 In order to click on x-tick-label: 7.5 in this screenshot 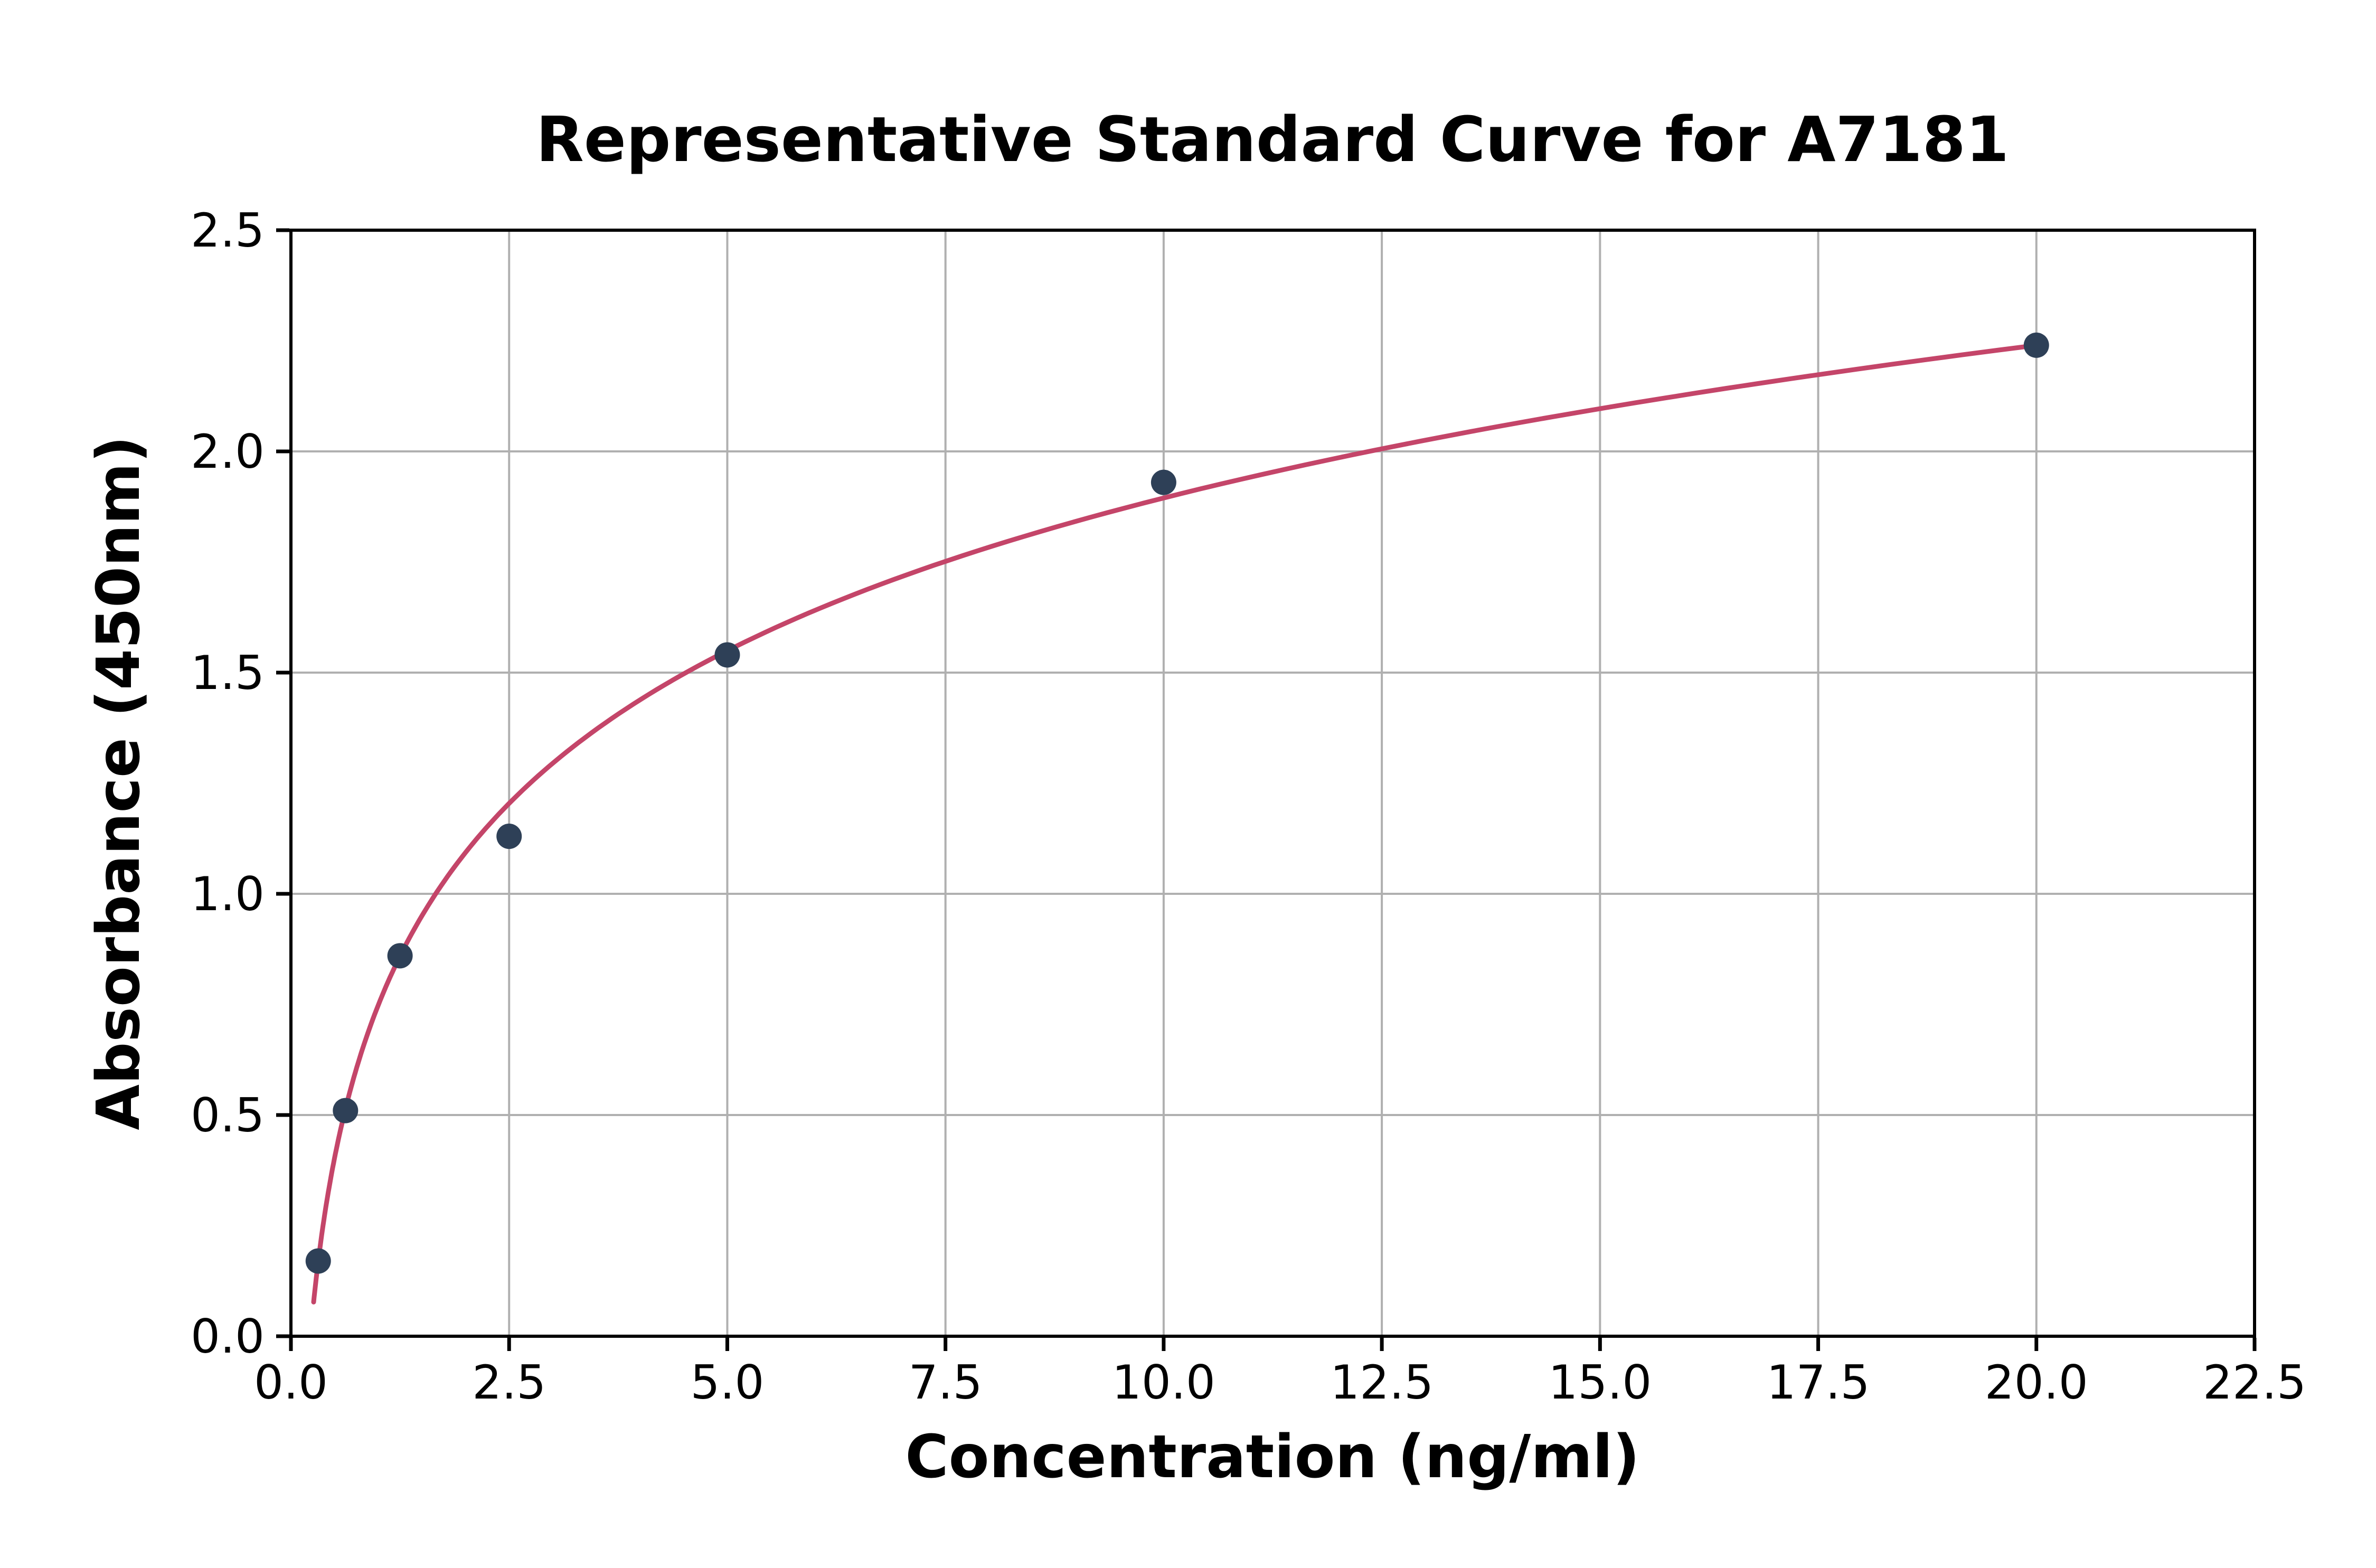, I will do `click(946, 1383)`.